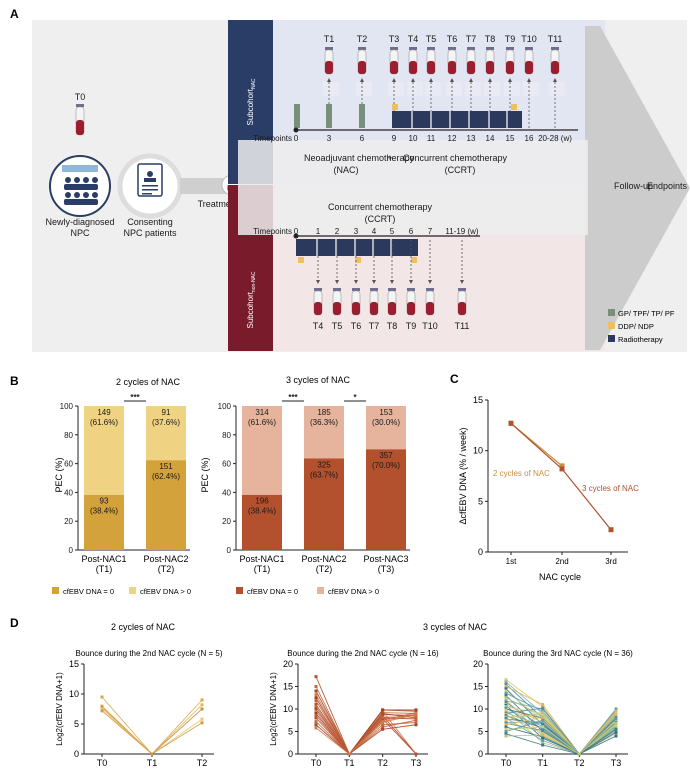 Image resolution: width=690 pixels, height=781 pixels. What do you see at coordinates (251, 299) in the screenshot?
I see `subcohort-non-nac-label: Subcohortnon-NAC` at bounding box center [251, 299].